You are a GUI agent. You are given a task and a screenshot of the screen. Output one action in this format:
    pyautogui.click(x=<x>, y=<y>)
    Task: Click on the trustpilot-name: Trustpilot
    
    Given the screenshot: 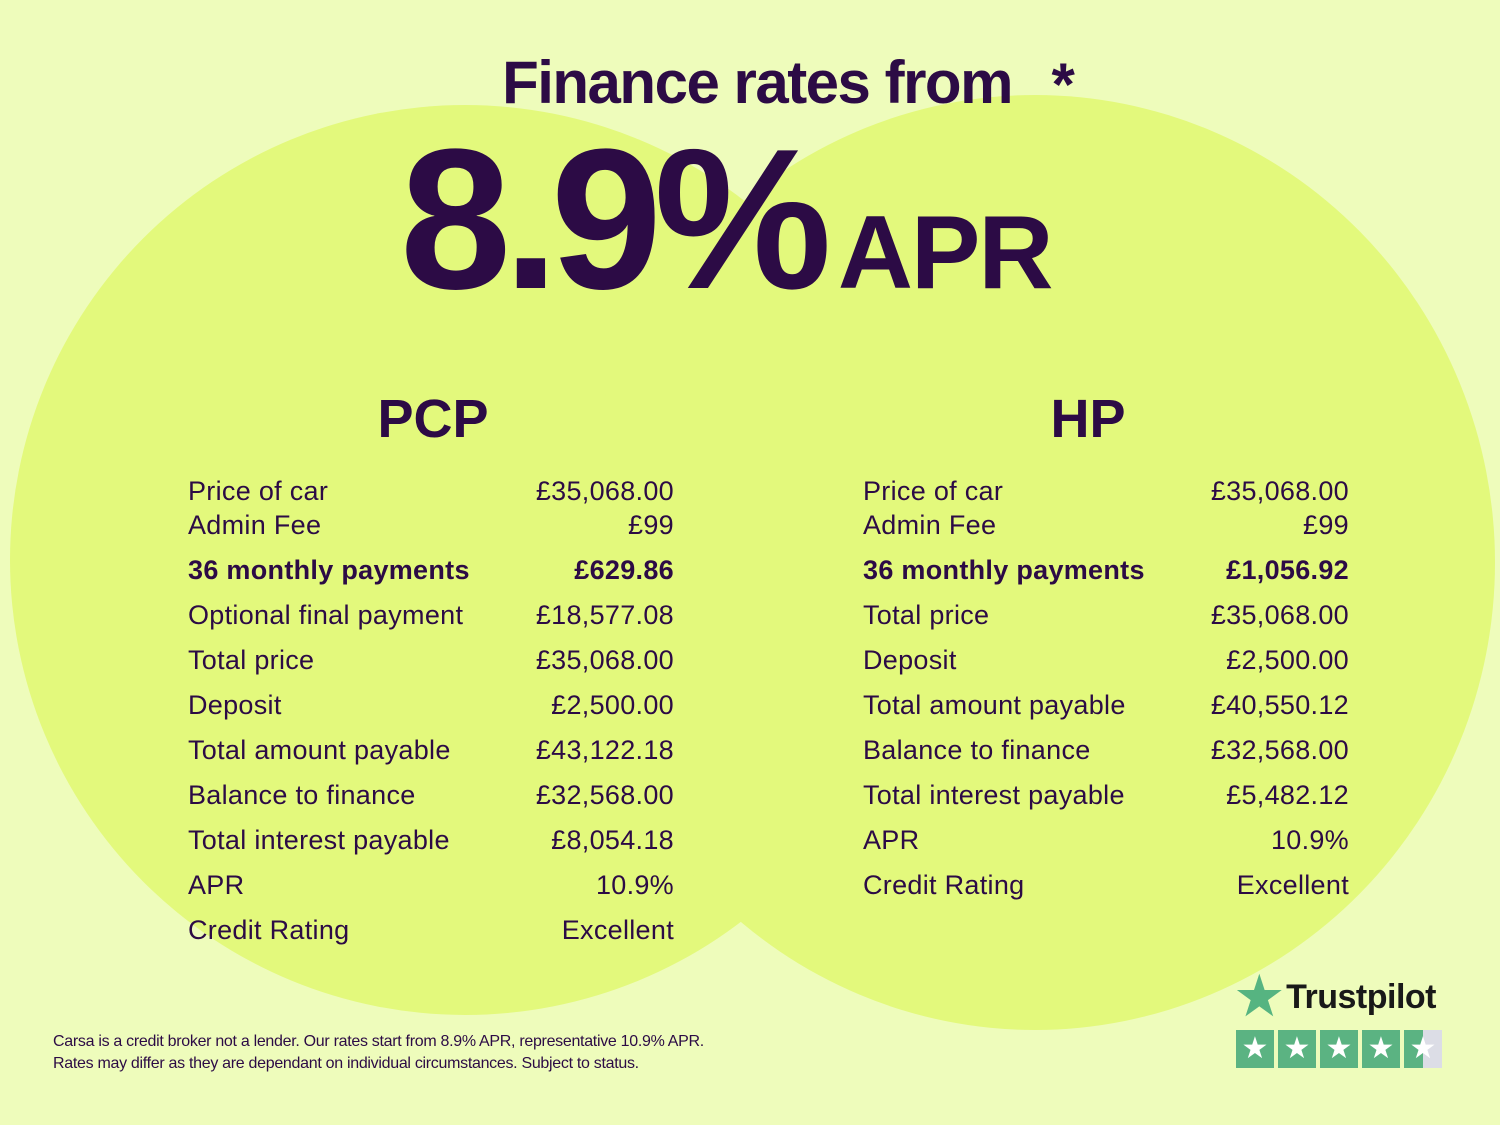 What is the action you would take?
    pyautogui.click(x=1361, y=996)
    